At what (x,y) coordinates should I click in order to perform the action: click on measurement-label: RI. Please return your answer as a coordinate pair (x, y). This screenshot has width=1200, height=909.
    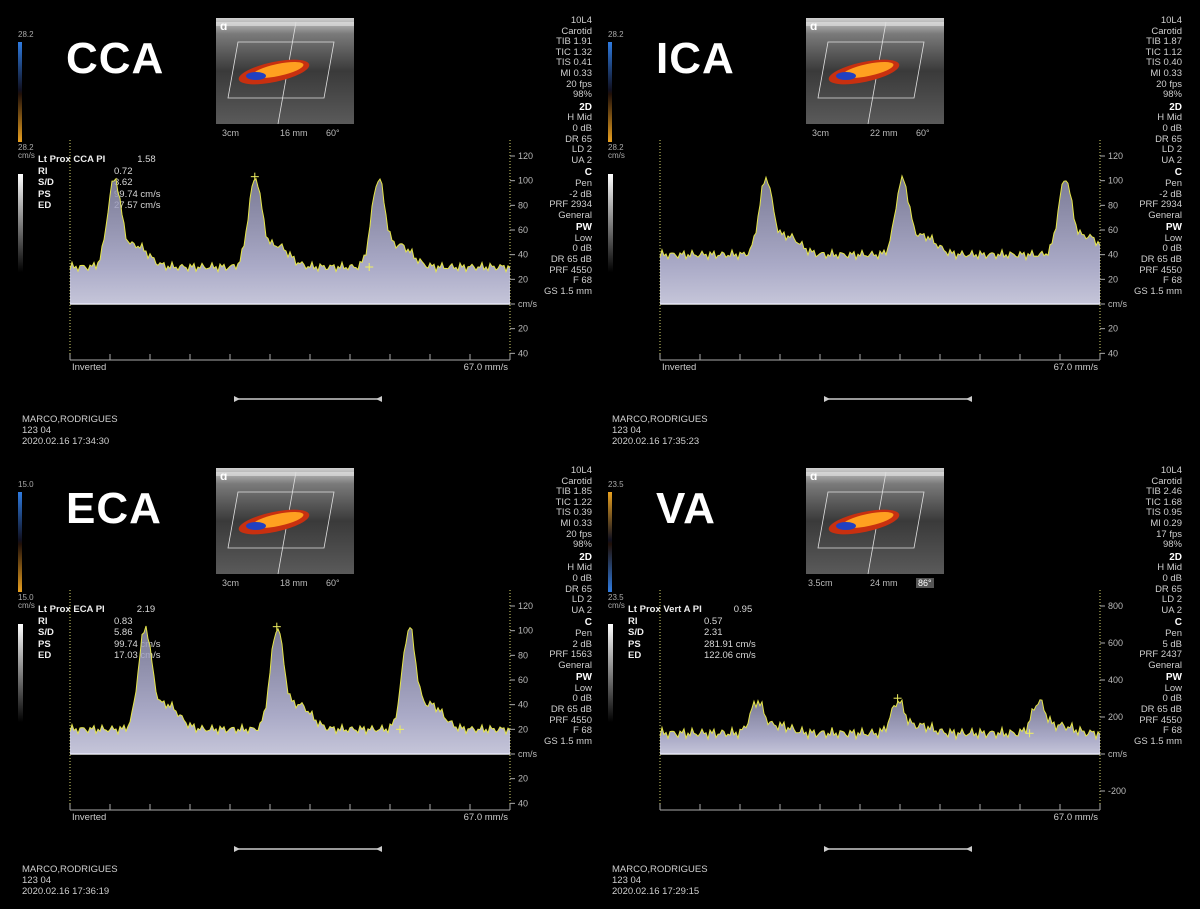
    Looking at the image, I should click on (43, 621).